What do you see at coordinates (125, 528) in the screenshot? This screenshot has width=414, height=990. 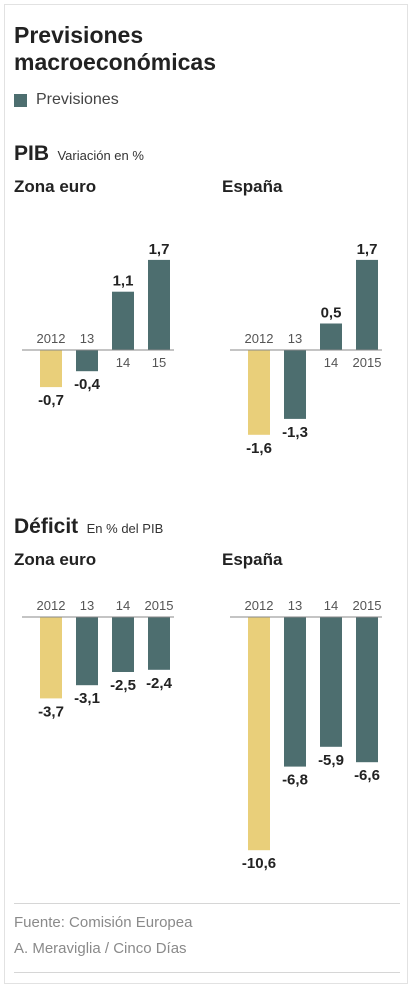 I see `section-deficit-subtitle: En % del PIB` at bounding box center [125, 528].